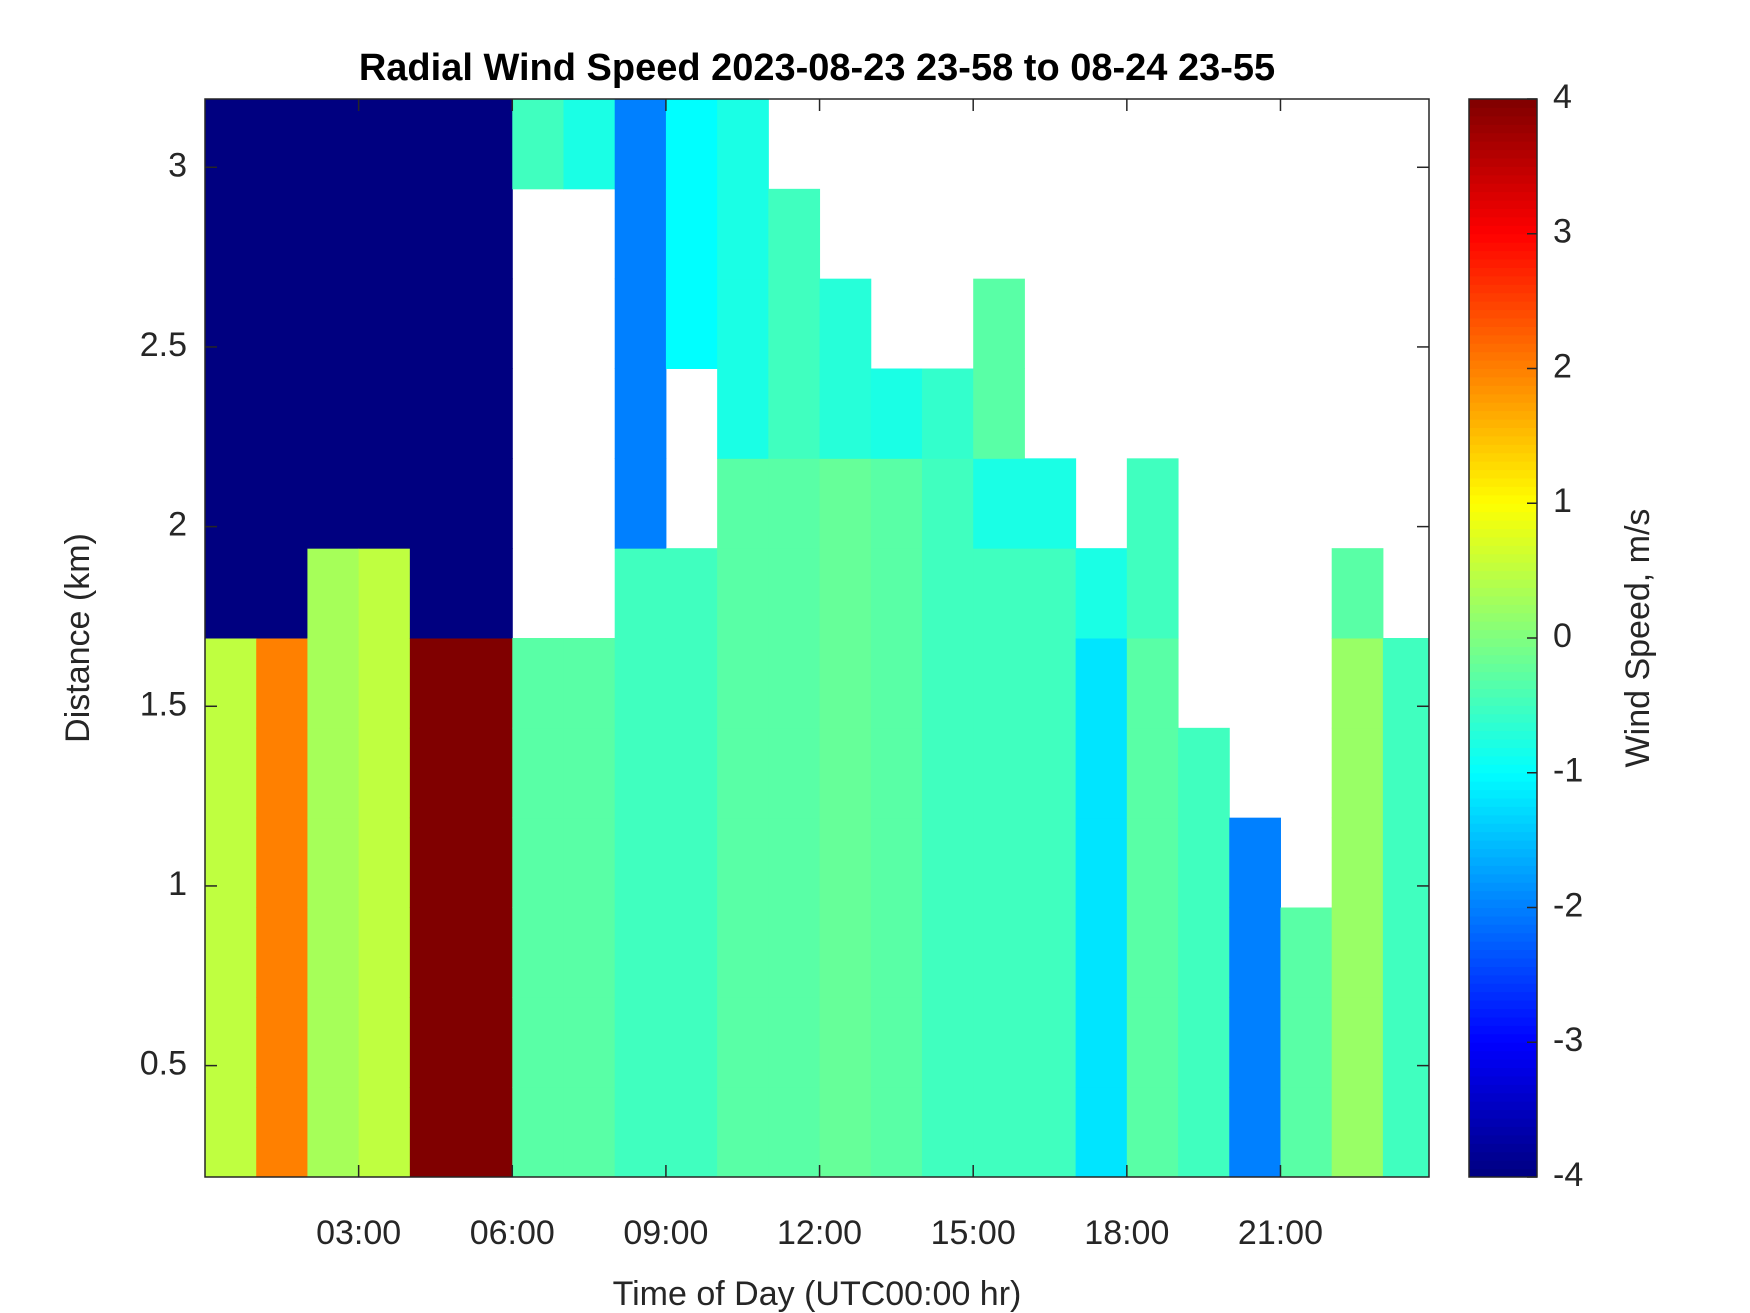 The width and height of the screenshot is (1750, 1313). I want to click on x-tick-label: 21:00, so click(1280, 1233).